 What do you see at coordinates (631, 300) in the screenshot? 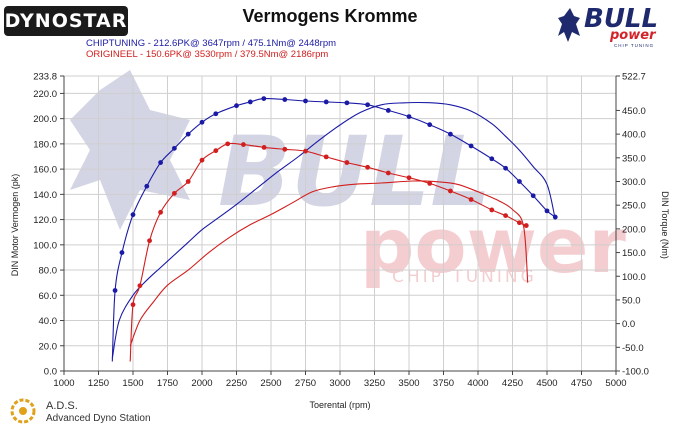
I see `y2-tick-label: 50.0` at bounding box center [631, 300].